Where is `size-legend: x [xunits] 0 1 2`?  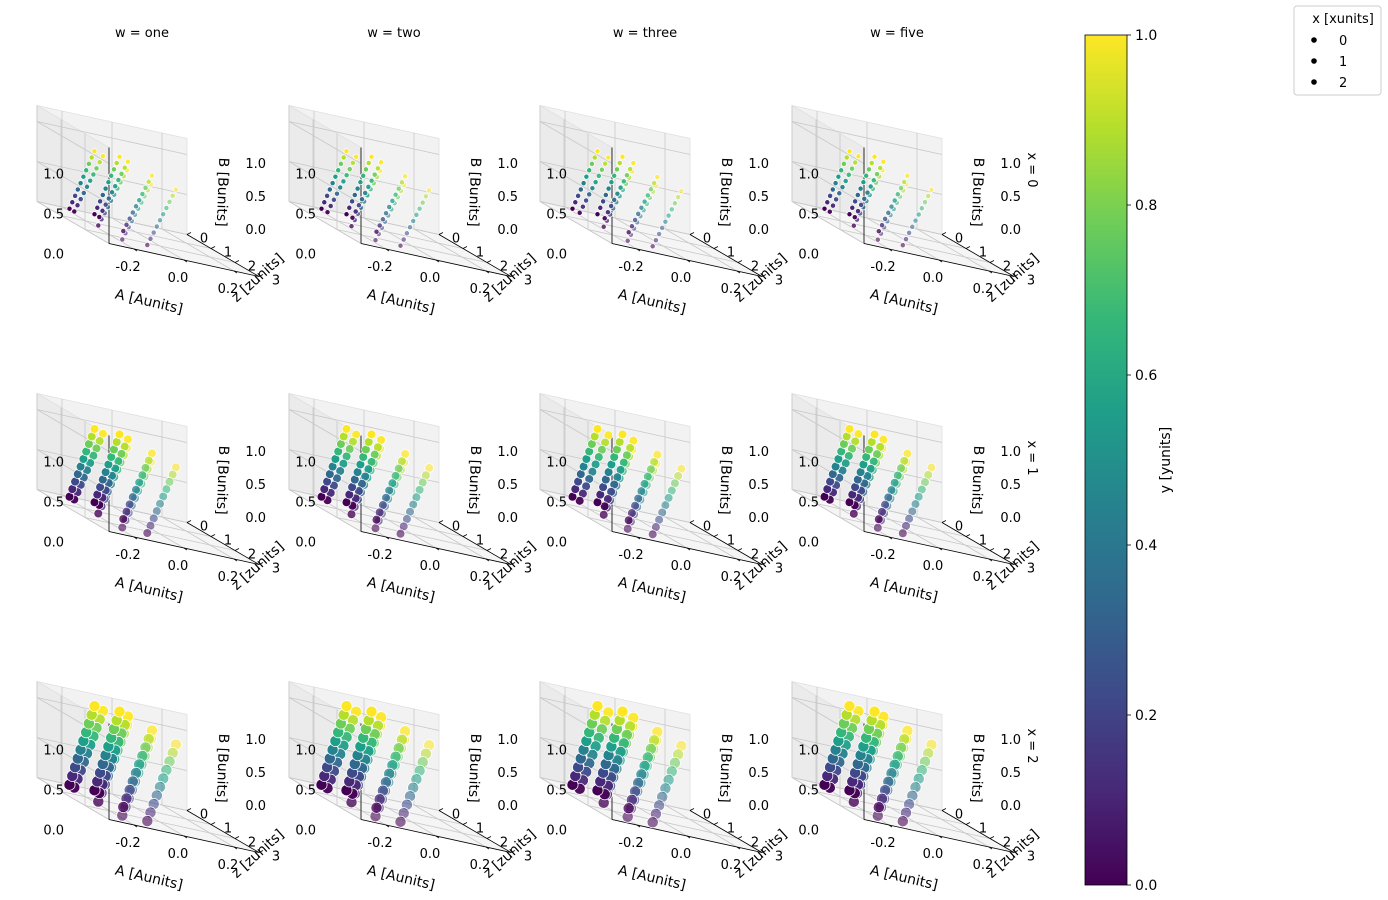 size-legend: x [xunits] 0 1 2 is located at coordinates (1337, 50).